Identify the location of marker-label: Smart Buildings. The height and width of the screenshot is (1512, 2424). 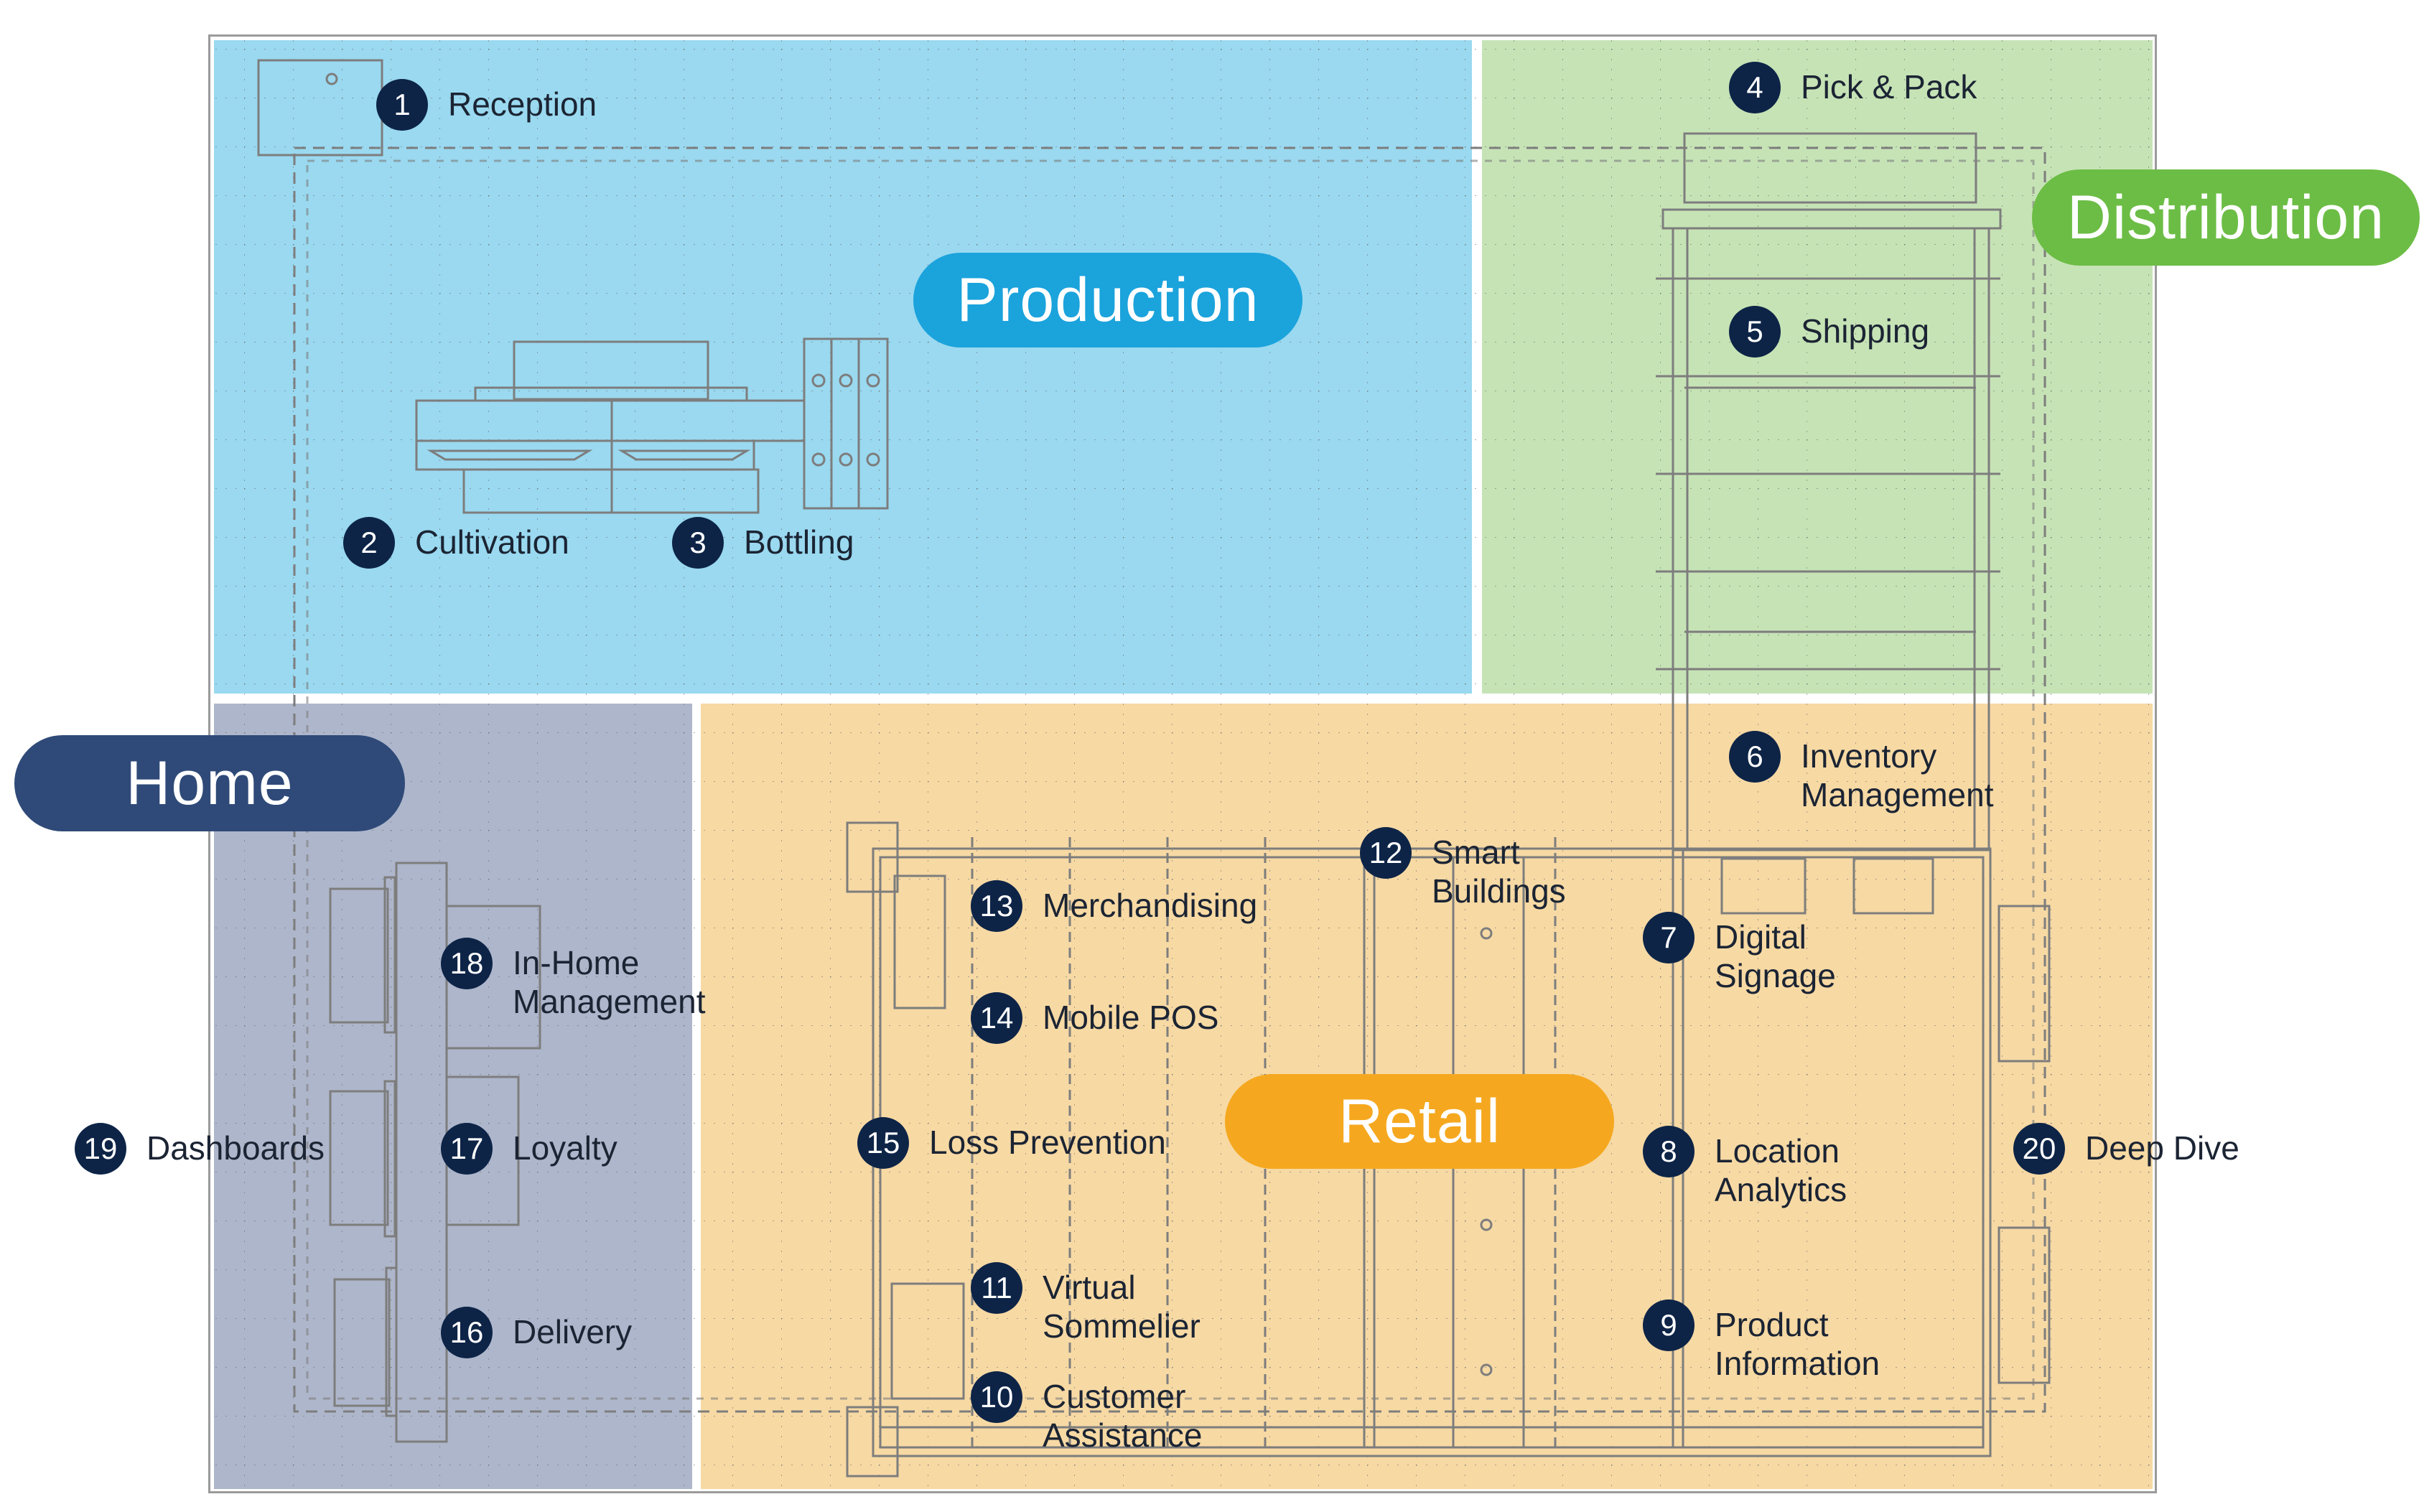
(1499, 871).